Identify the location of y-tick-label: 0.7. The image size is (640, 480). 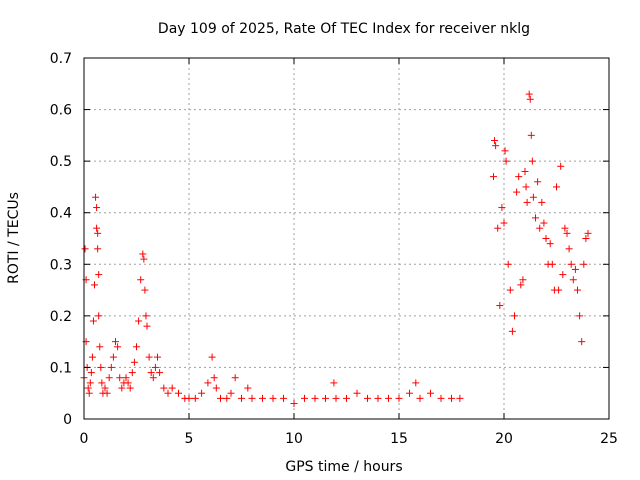
(61, 59).